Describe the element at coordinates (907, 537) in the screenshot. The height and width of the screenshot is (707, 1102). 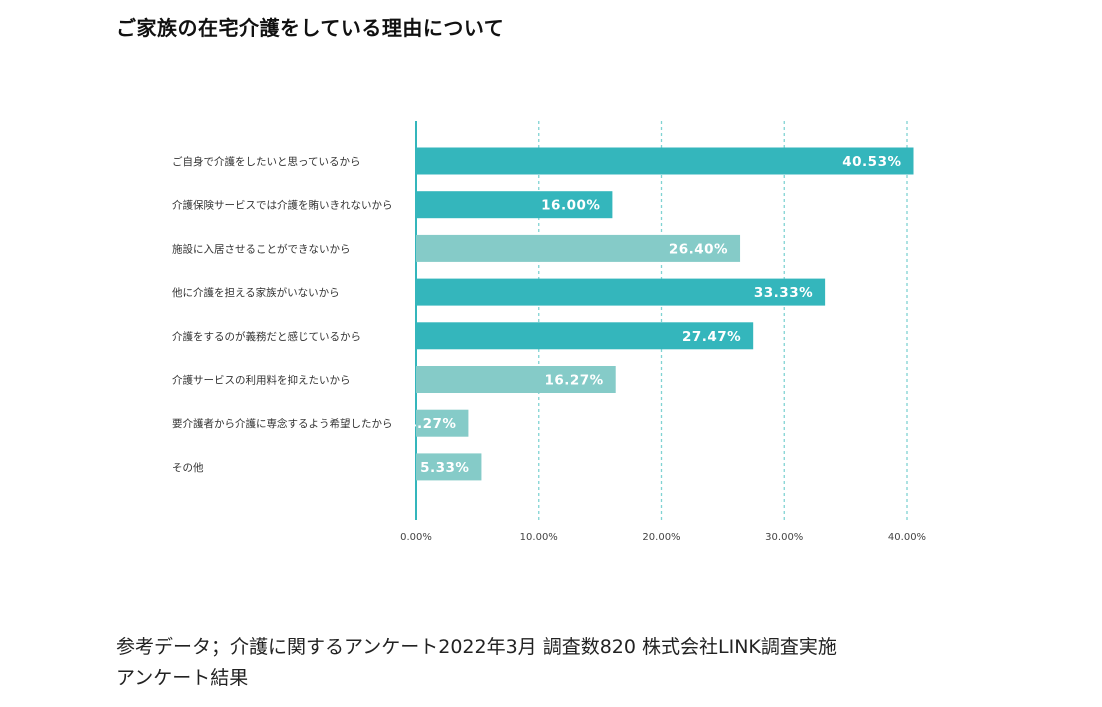
I see `x-tick-label: 40.00%` at that location.